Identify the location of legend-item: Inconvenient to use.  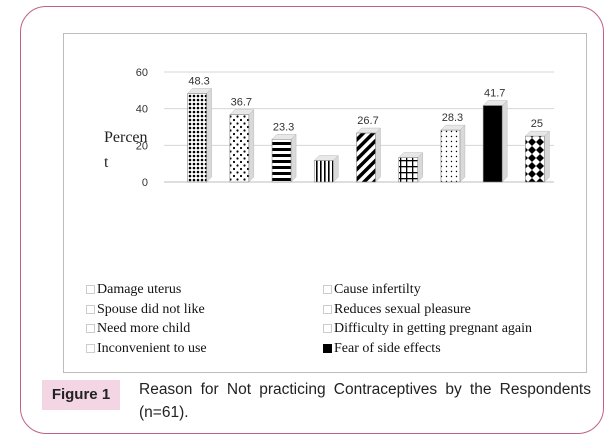
(146, 349).